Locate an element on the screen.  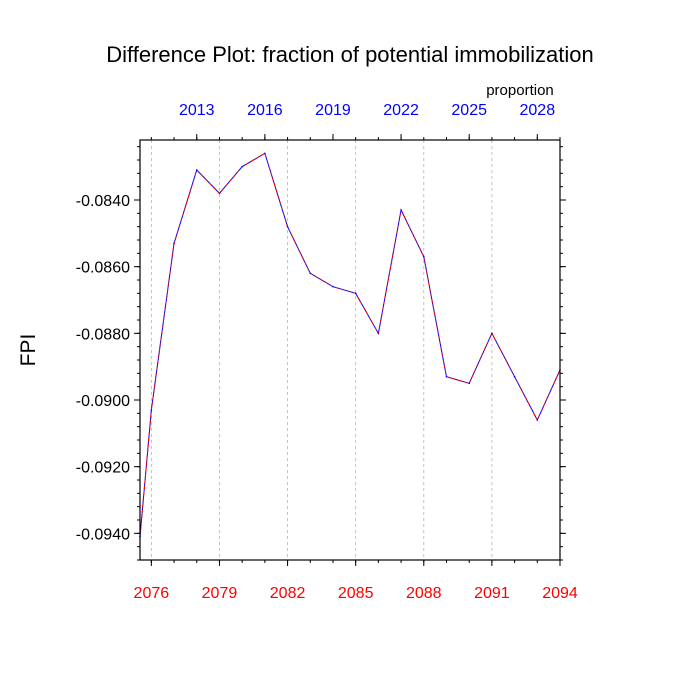
y-tick-label: -0.0880 is located at coordinates (103, 334).